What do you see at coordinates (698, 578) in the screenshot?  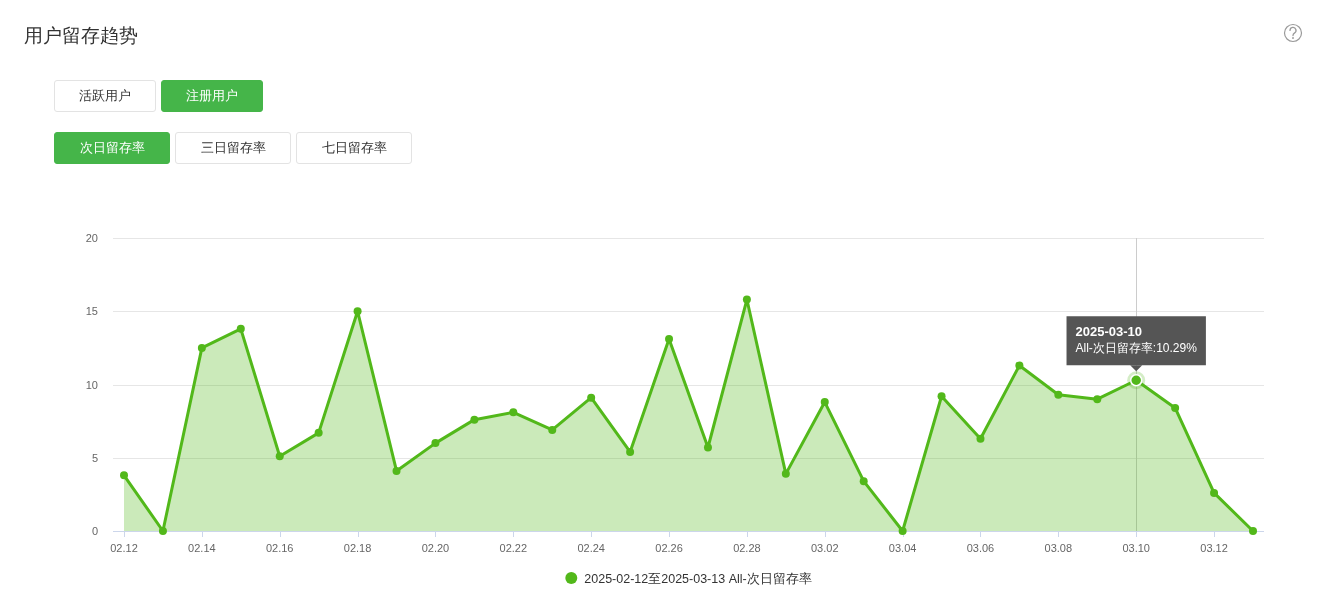 I see `legend-text: 2025-02-12至2025-03-13 All-次日留存率` at bounding box center [698, 578].